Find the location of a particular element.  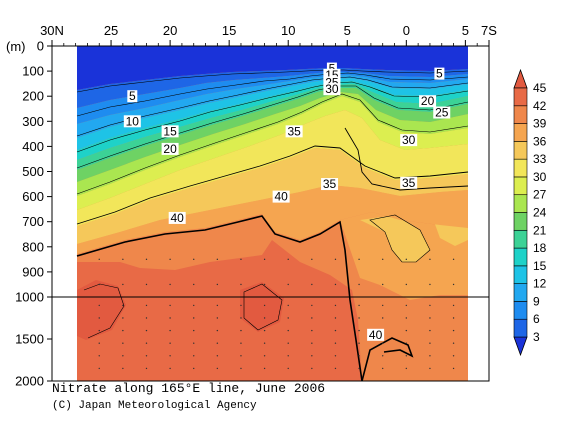

contour-label: 20 is located at coordinates (170, 149).